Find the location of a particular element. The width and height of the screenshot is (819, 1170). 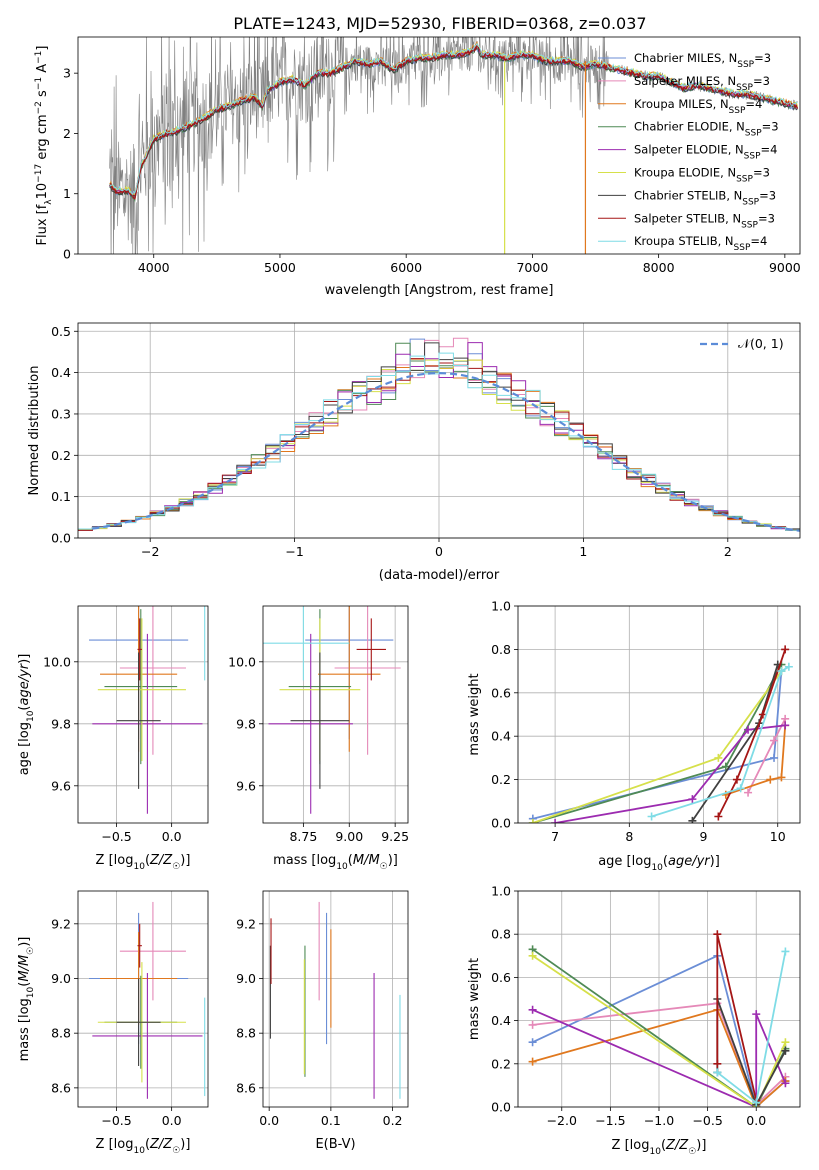

mass_vs_ebv-errorbars is located at coordinates (335, 1000).